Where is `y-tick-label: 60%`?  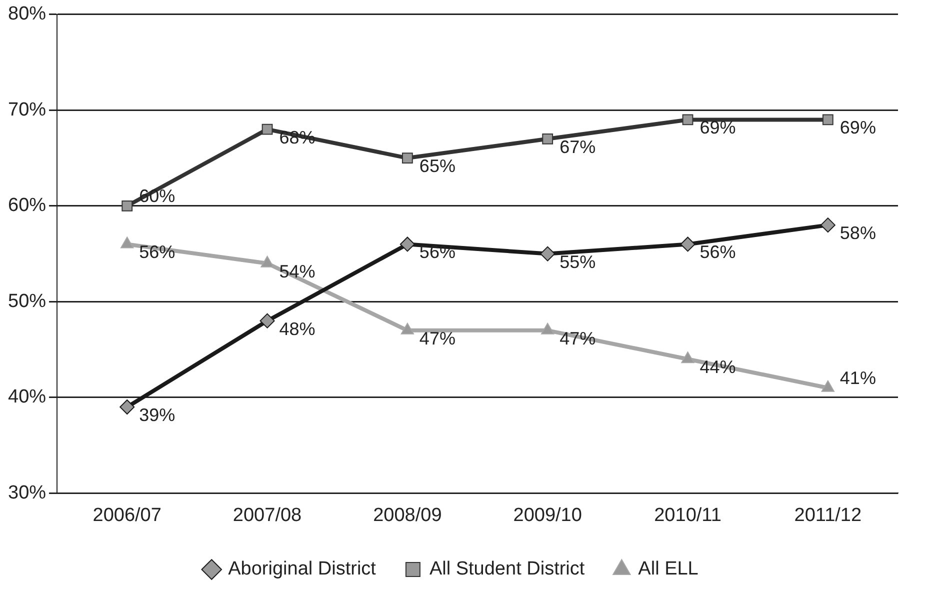 y-tick-label: 60% is located at coordinates (27, 205).